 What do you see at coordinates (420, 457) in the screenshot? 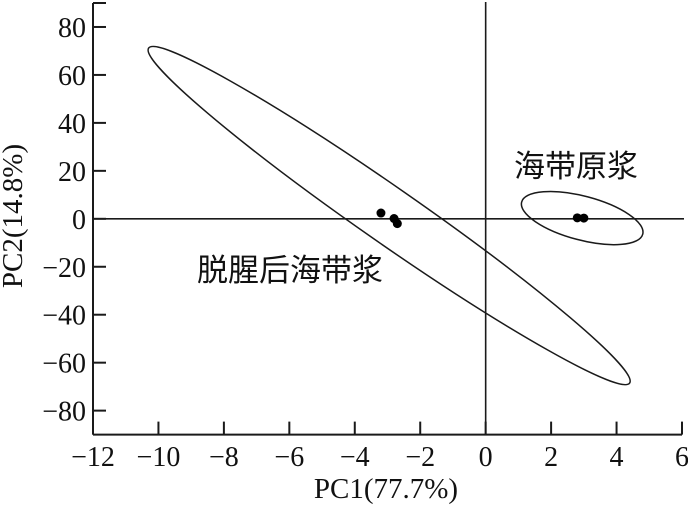
I see `x-tick-label: −2` at bounding box center [420, 457].